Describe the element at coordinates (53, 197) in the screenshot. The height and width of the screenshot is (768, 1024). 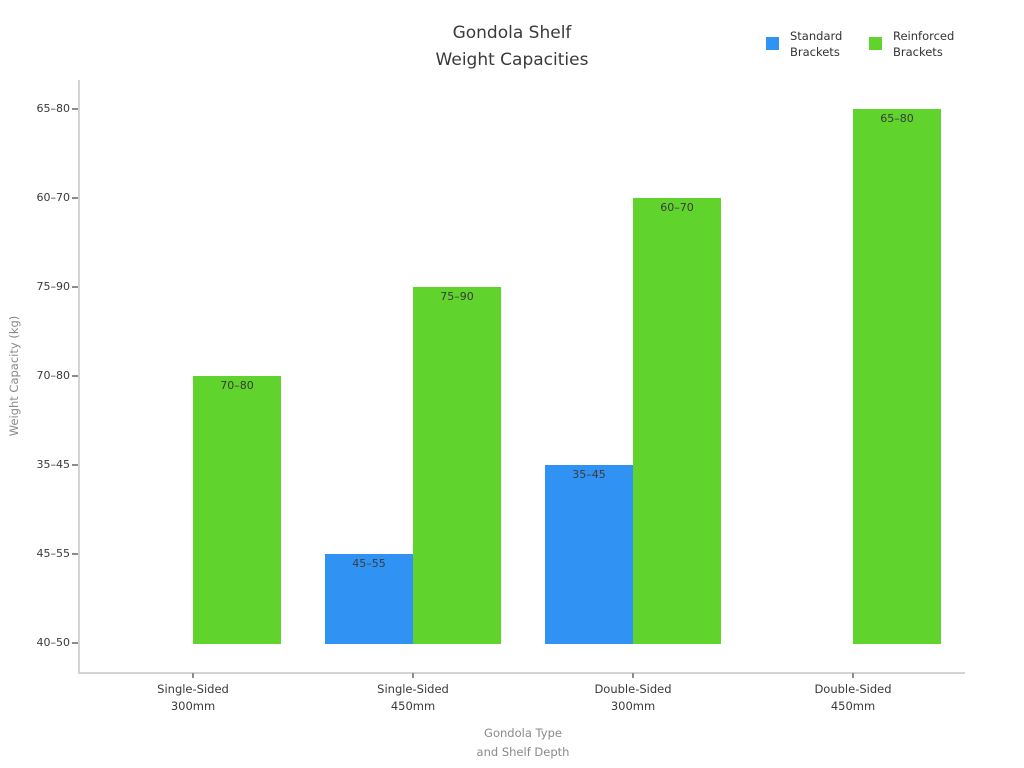
I see `y-tick-label: 60–70` at that location.